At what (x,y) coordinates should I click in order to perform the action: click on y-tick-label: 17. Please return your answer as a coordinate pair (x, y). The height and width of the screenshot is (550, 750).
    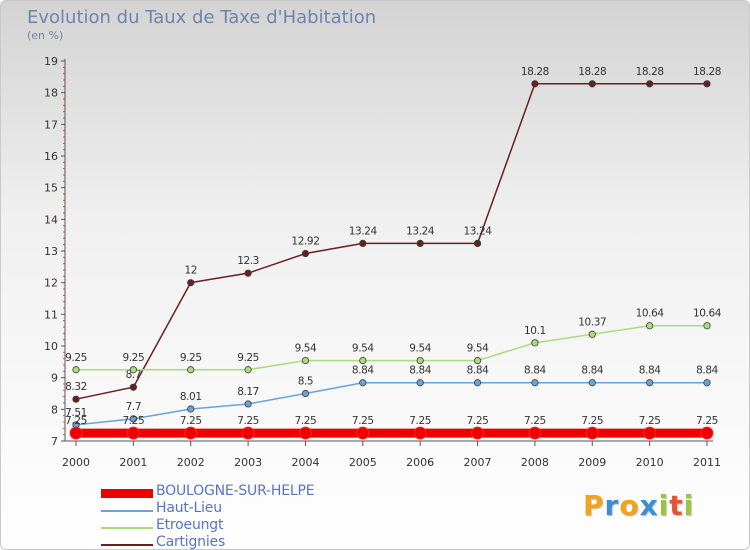
    Looking at the image, I should click on (51, 124).